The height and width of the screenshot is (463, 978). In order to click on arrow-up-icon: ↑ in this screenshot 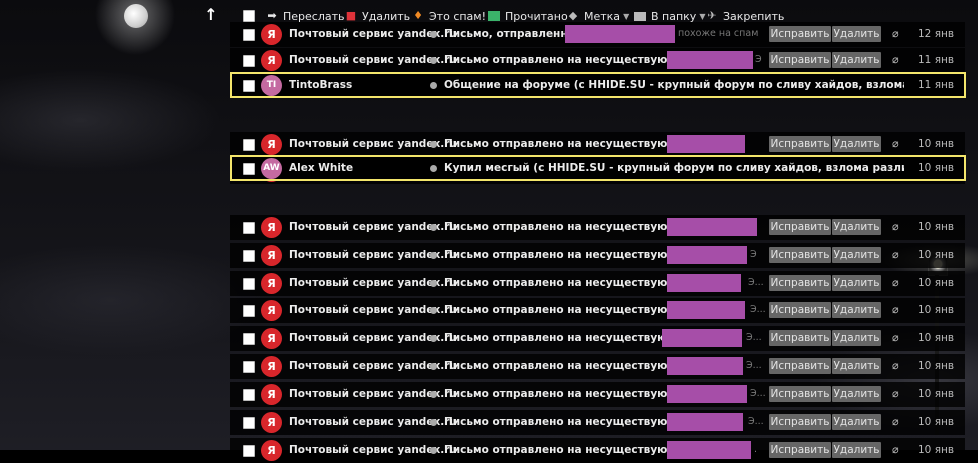, I will do `click(211, 14)`.